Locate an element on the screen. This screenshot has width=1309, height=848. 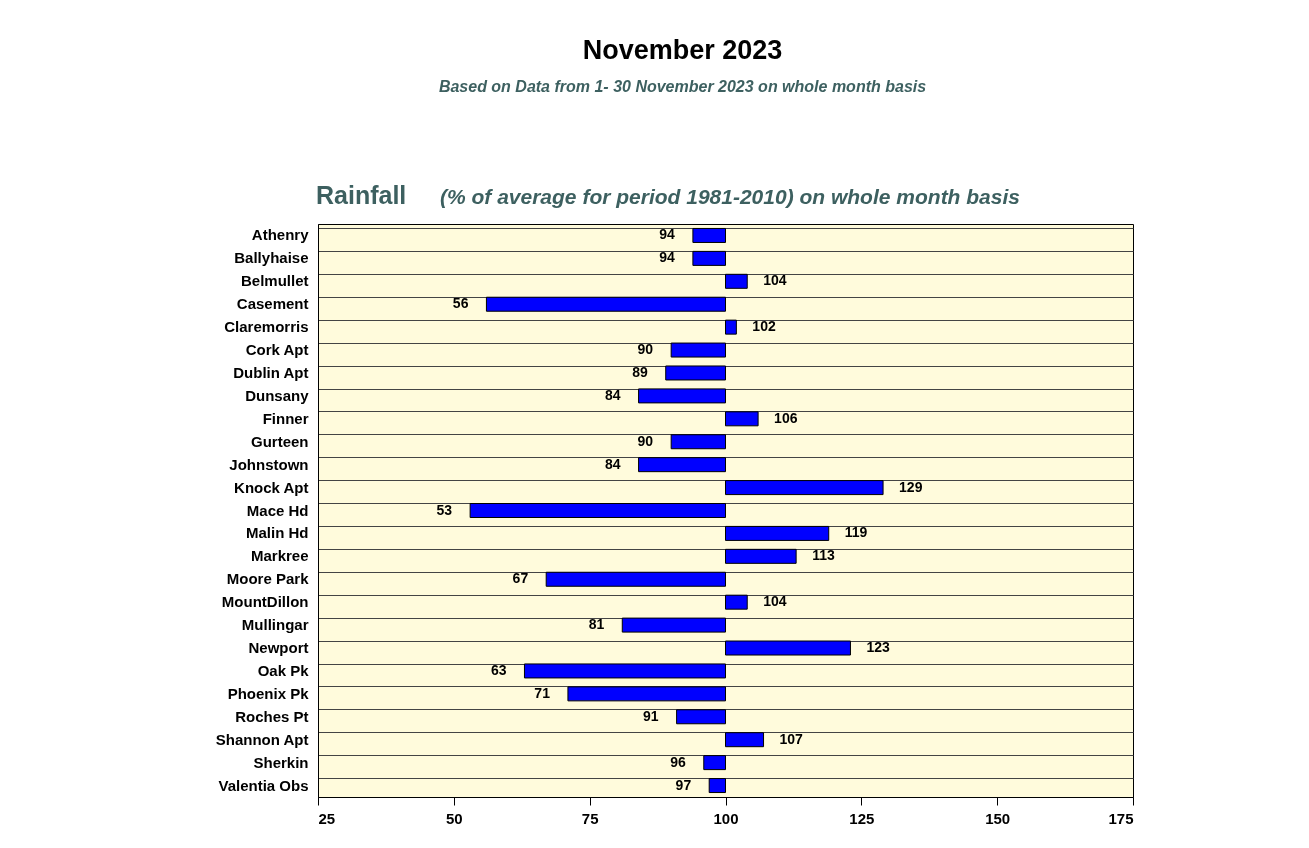
y-tick-label: Oak Pk is located at coordinates (283, 670).